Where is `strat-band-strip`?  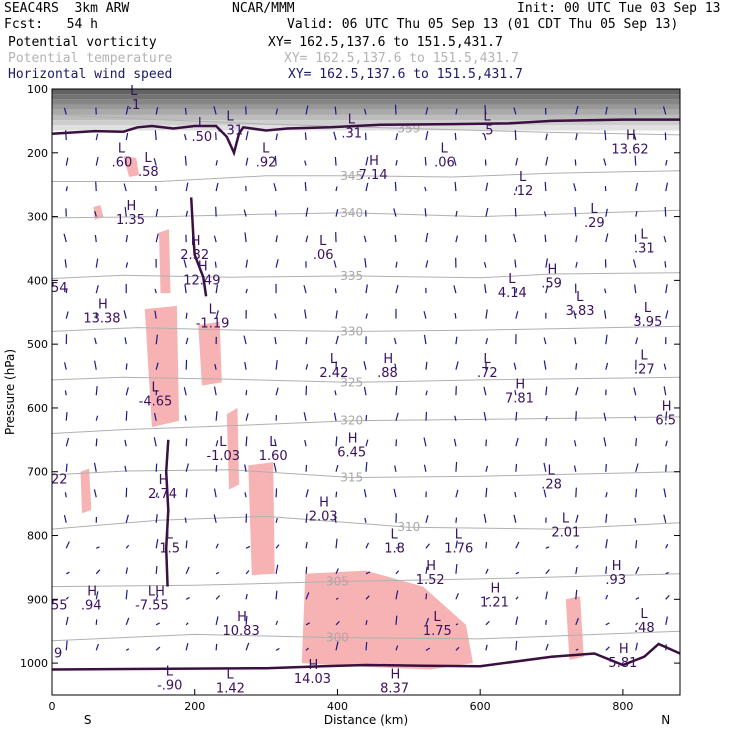 strat-band-strip is located at coordinates (366, 97).